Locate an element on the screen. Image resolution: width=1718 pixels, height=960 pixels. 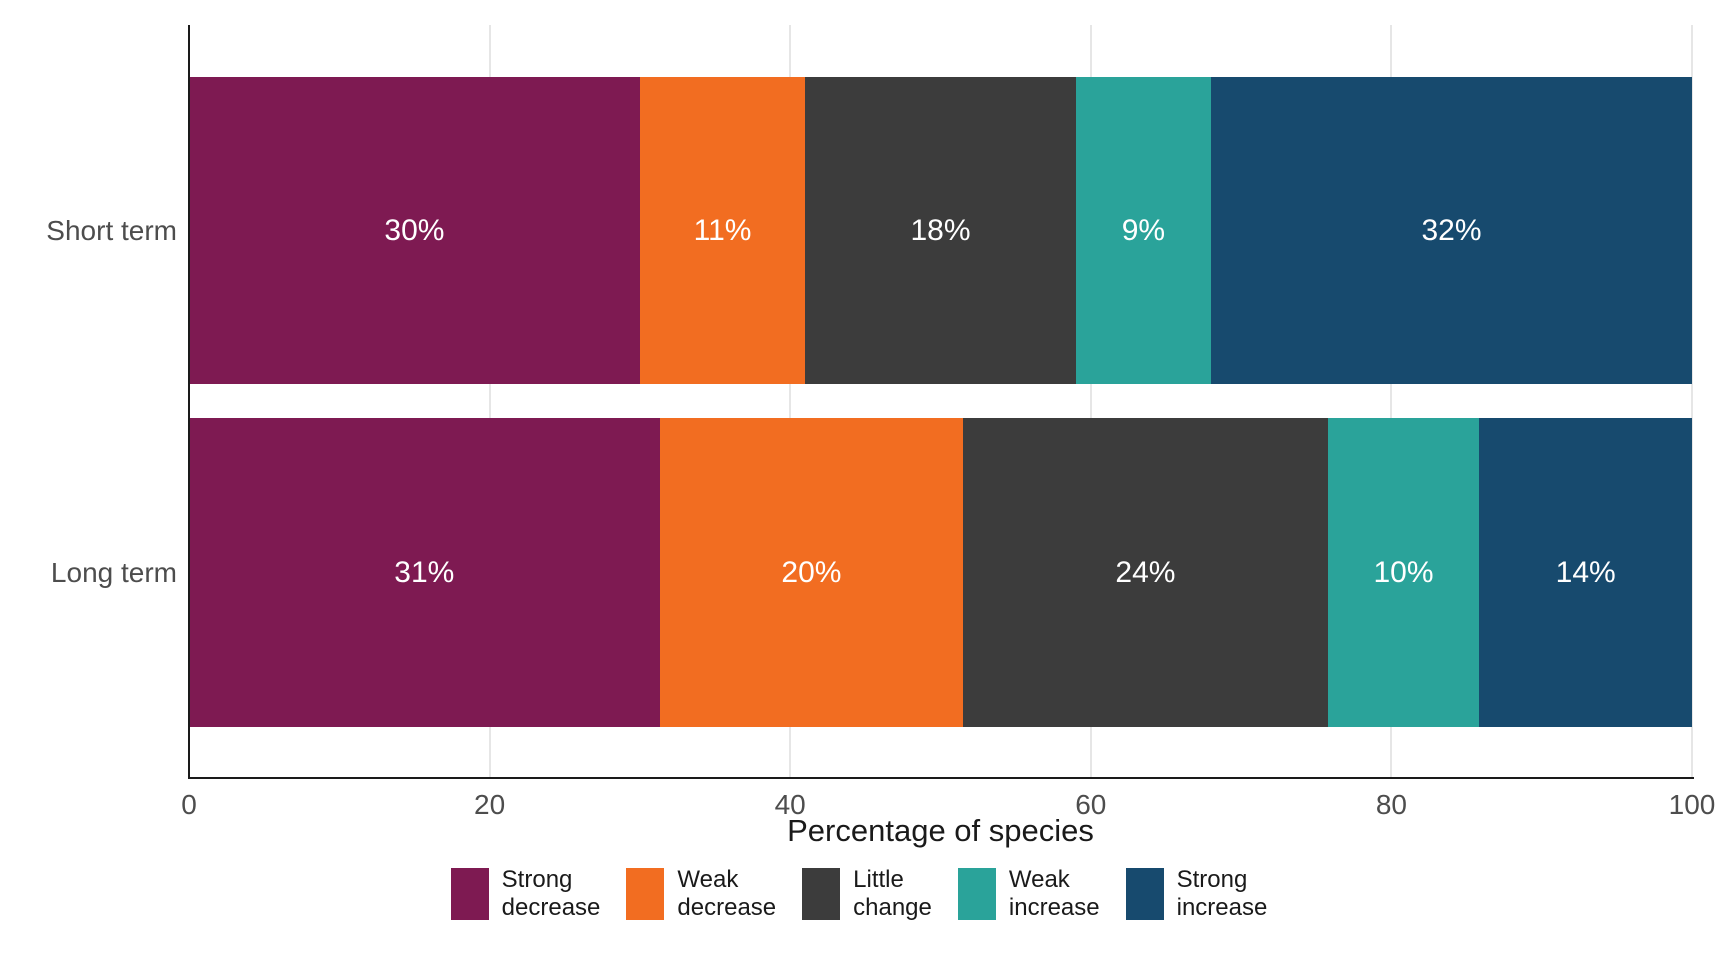
bar-segment-little-change: 18% is located at coordinates (940, 230).